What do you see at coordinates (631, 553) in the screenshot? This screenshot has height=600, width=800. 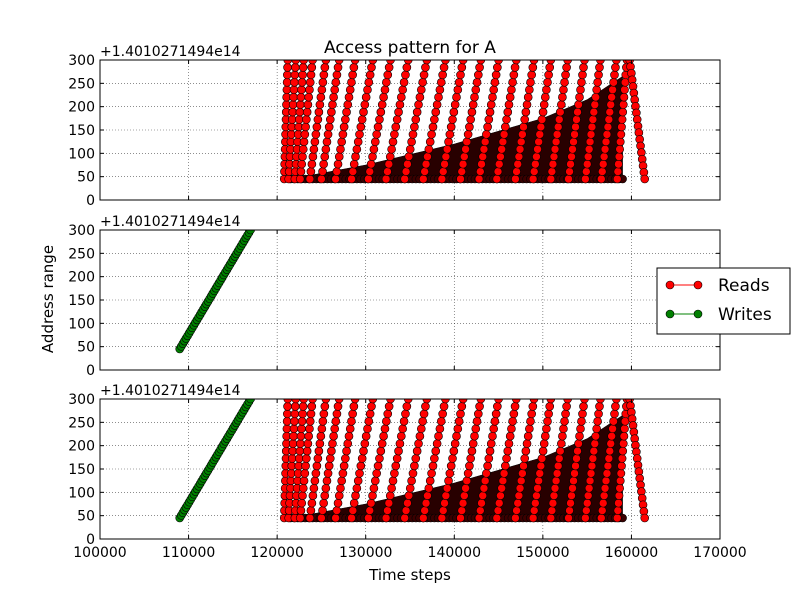 I see `x-tick-label: 160000` at bounding box center [631, 553].